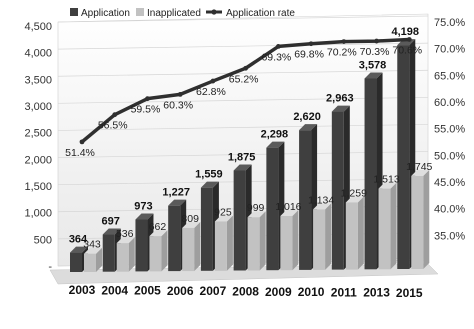  Describe the element at coordinates (449, 210) in the screenshot. I see `right-tick-label: 40.0%` at that location.